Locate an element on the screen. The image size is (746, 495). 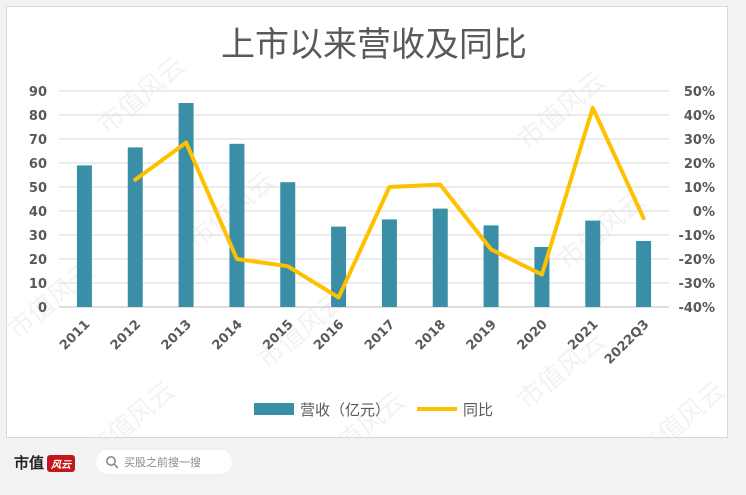
x-tick-label: 2014 is located at coordinates (228, 335).